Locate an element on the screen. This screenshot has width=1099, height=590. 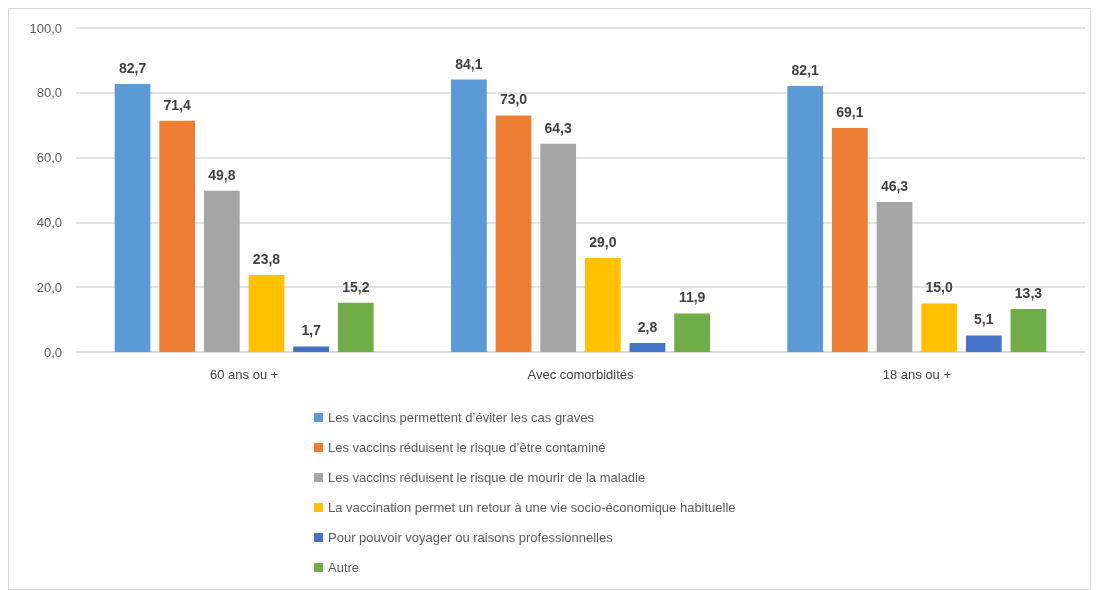
legend-label: Les vaccins réduisent le risque d’être contaminé is located at coordinates (467, 447).